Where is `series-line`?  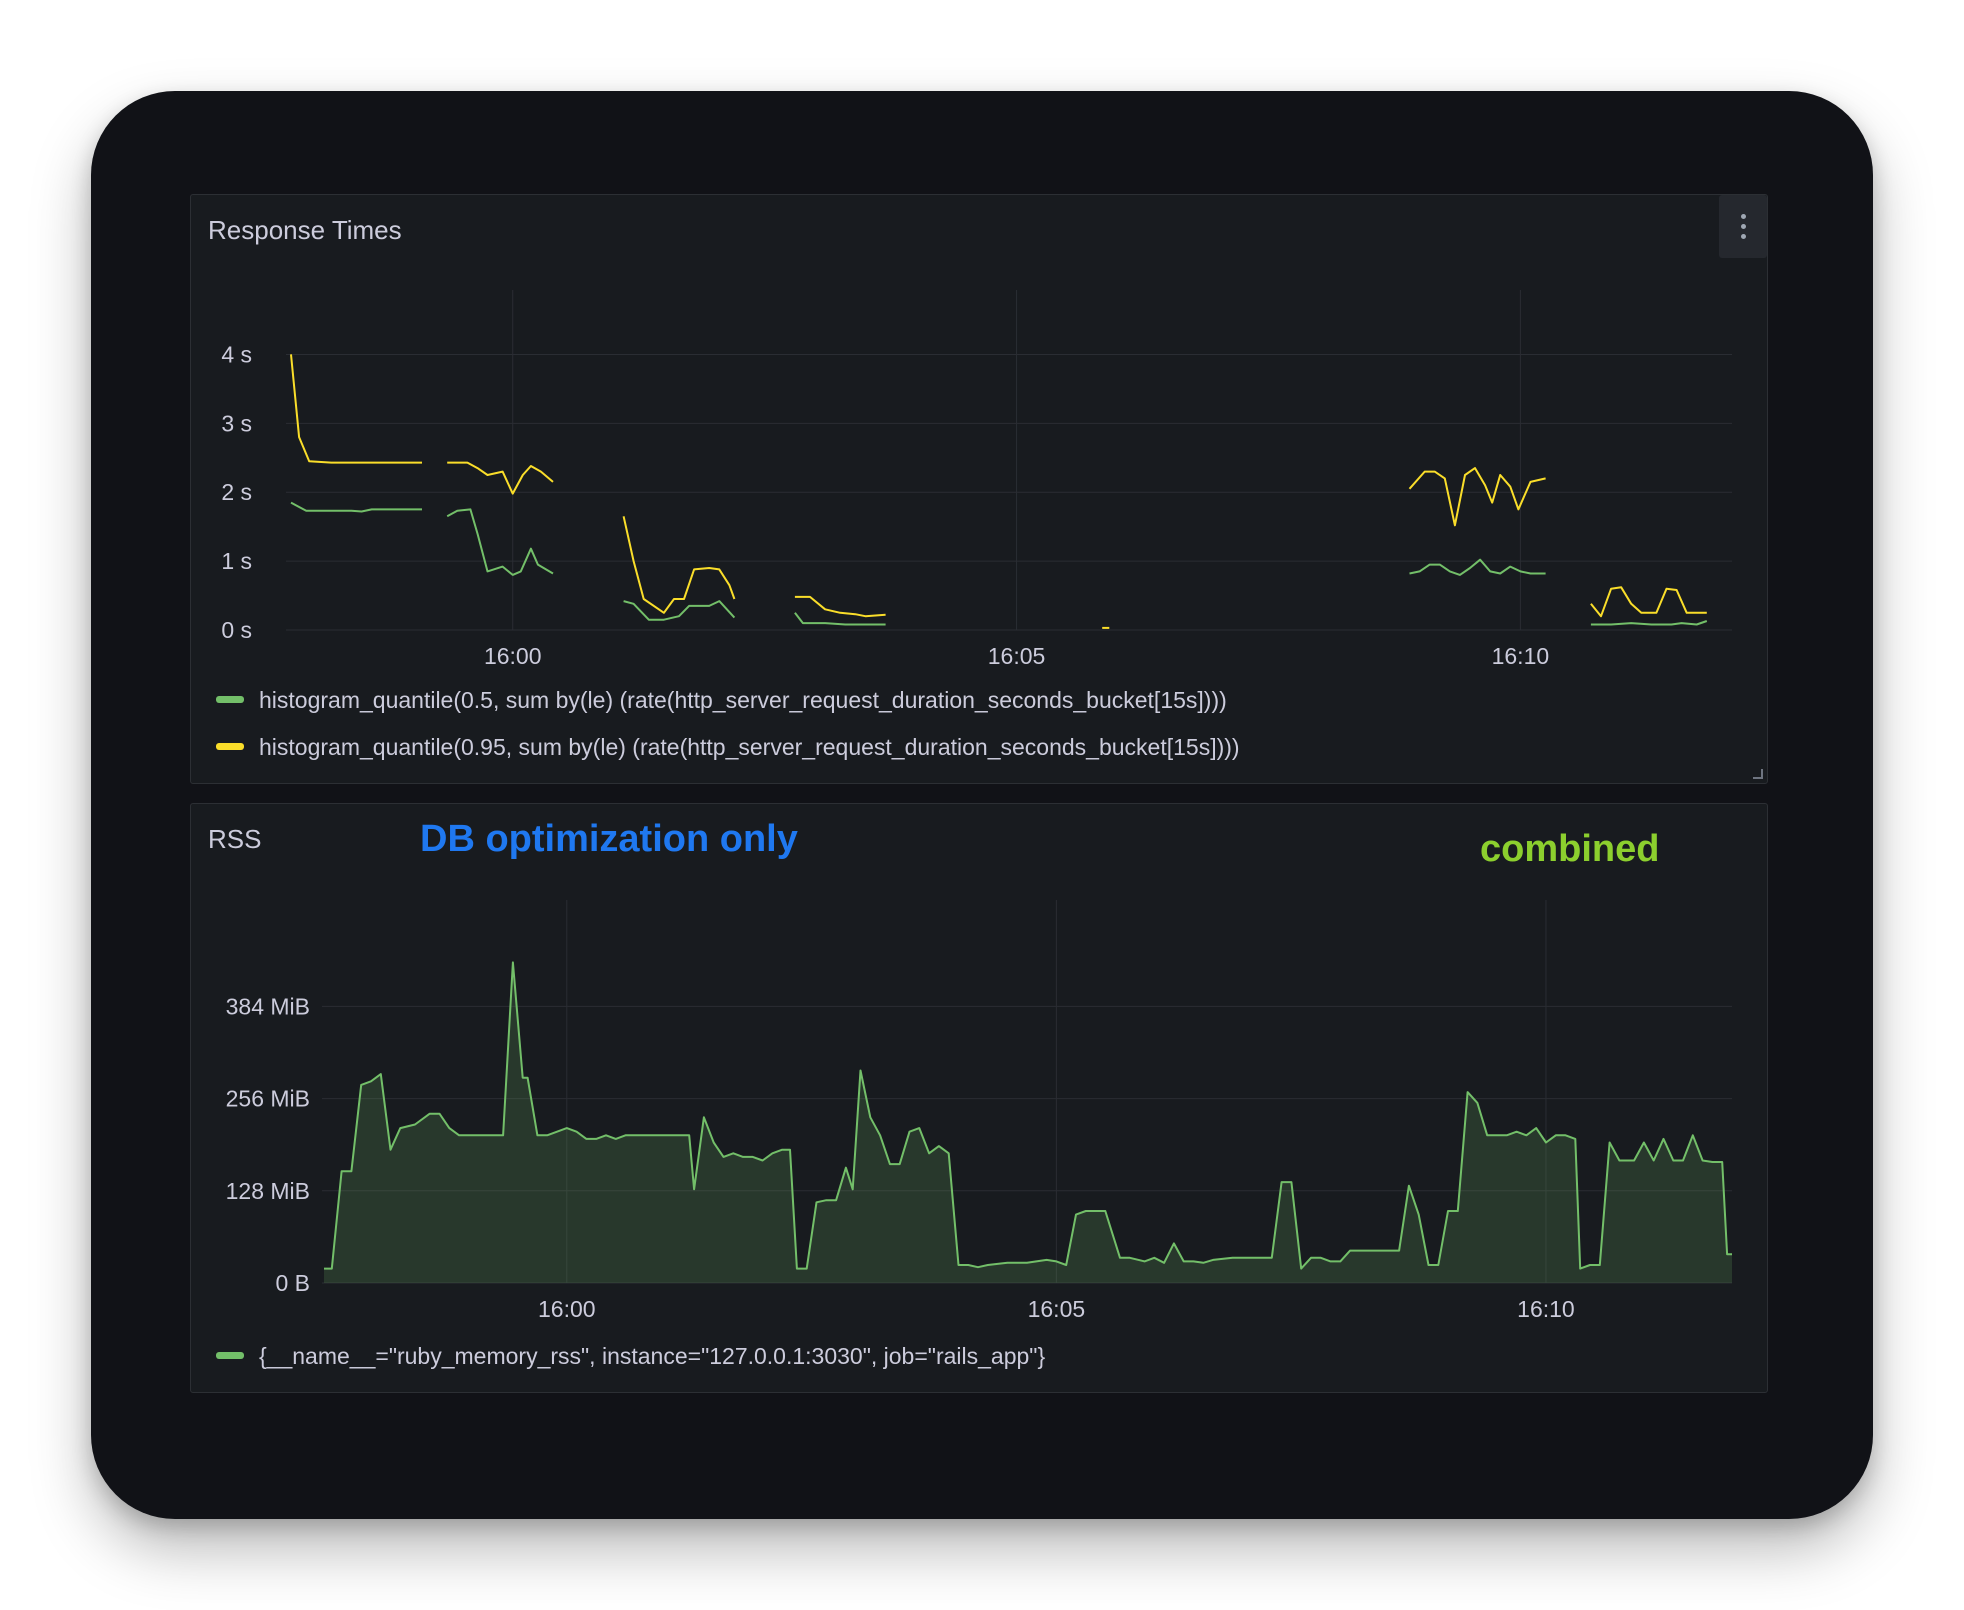
series-line is located at coordinates (1028, 1115).